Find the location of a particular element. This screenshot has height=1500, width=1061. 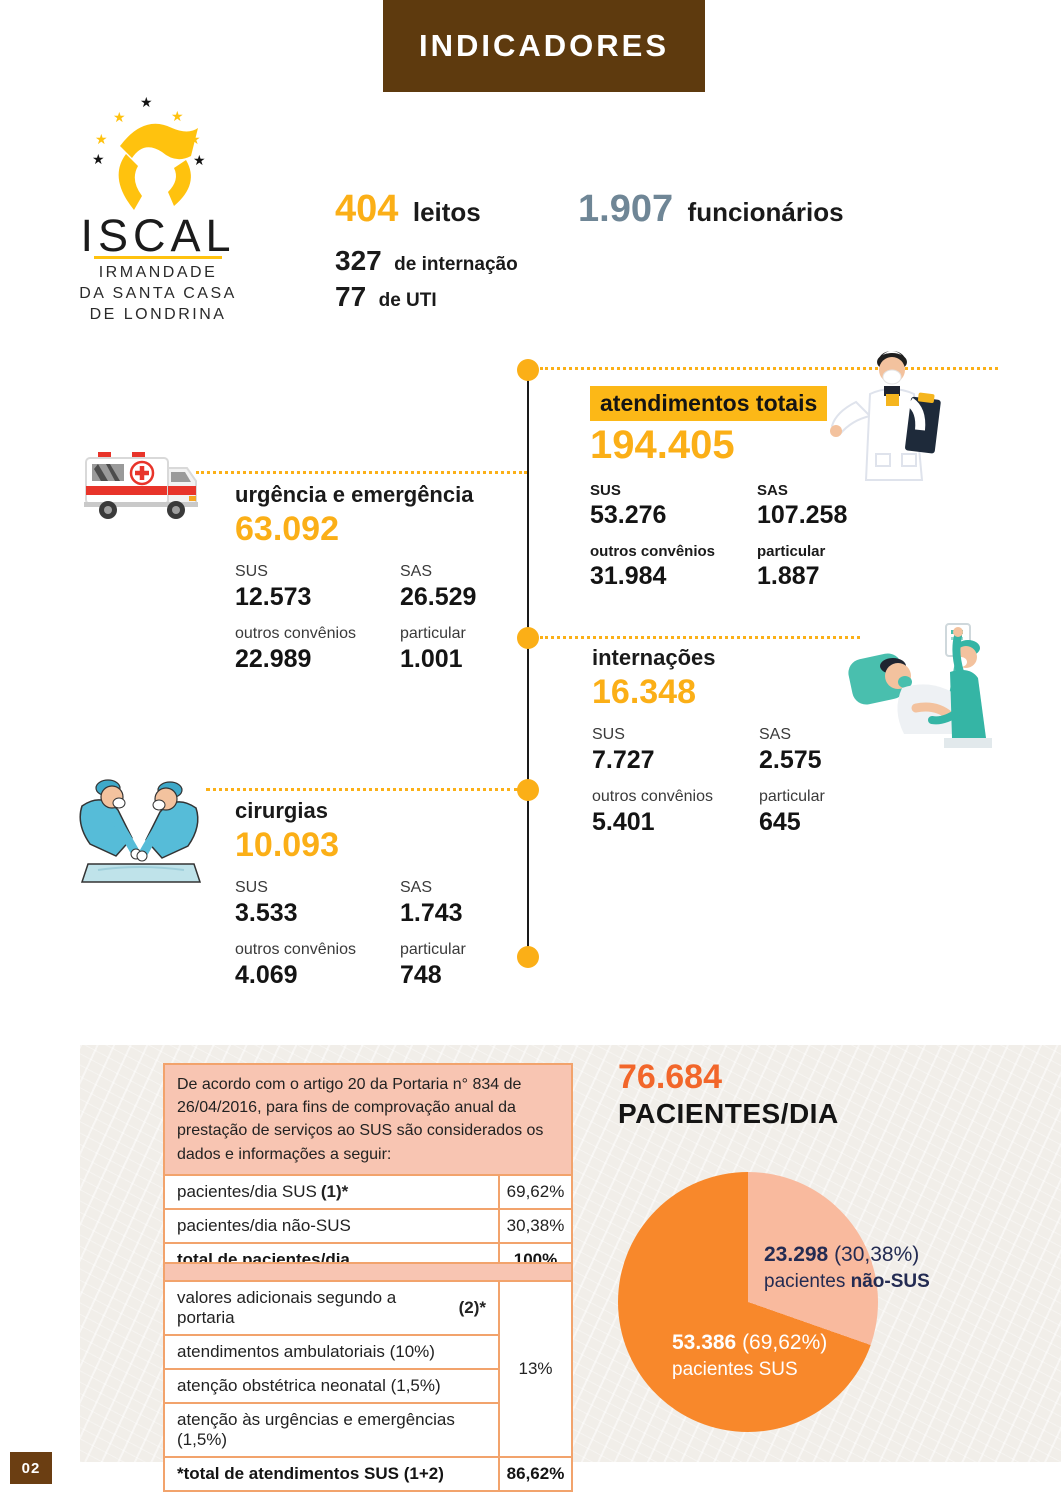

table-row: atenção obstétrica neonatal (1,5%) is located at coordinates (331, 1387).